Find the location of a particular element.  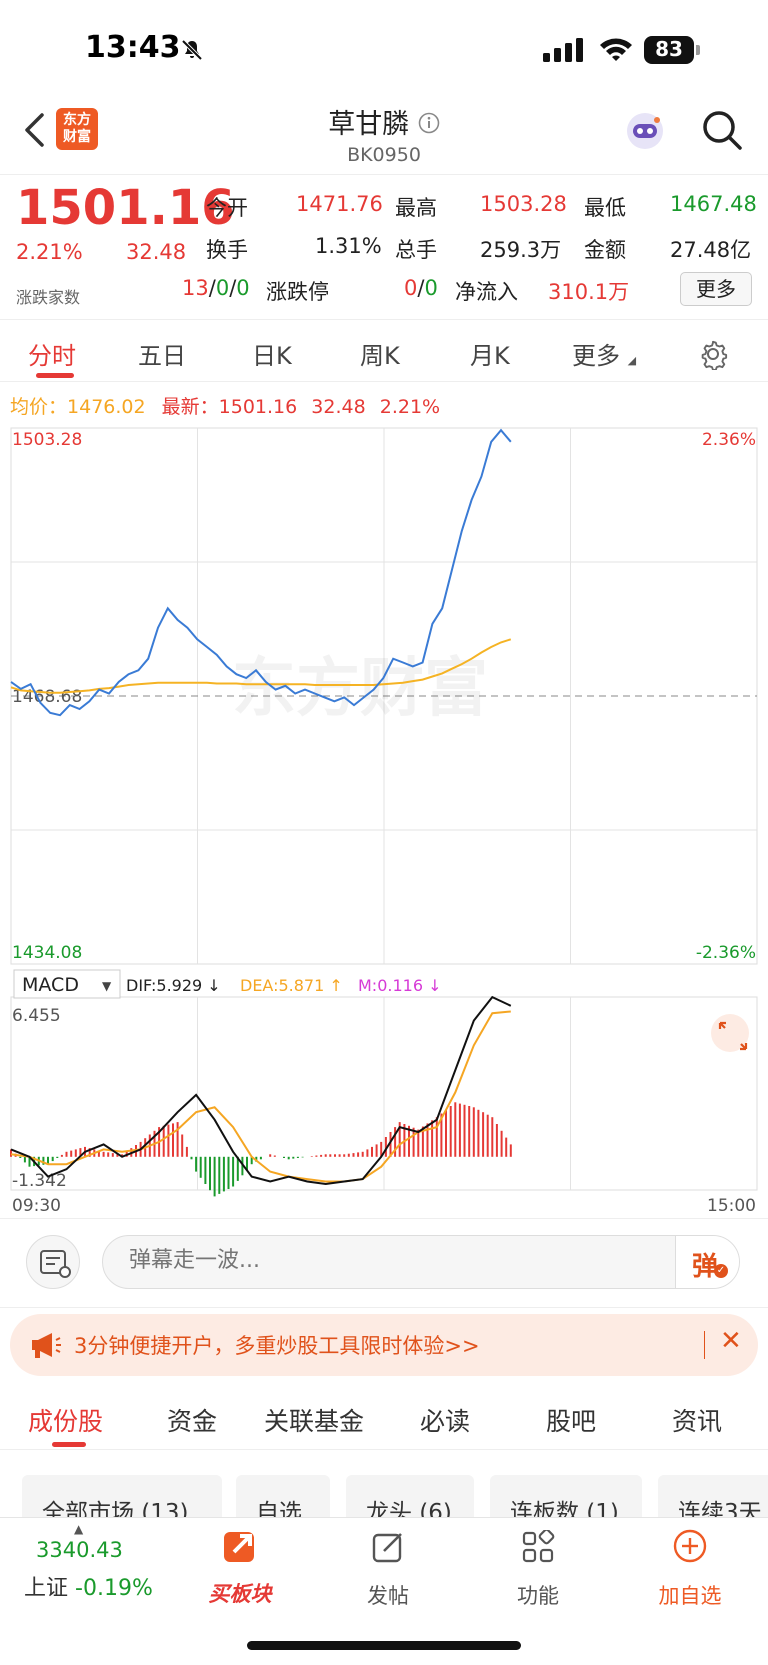

header: 东方 财富 草甘膦 BK0950 is located at coordinates (384, 137).